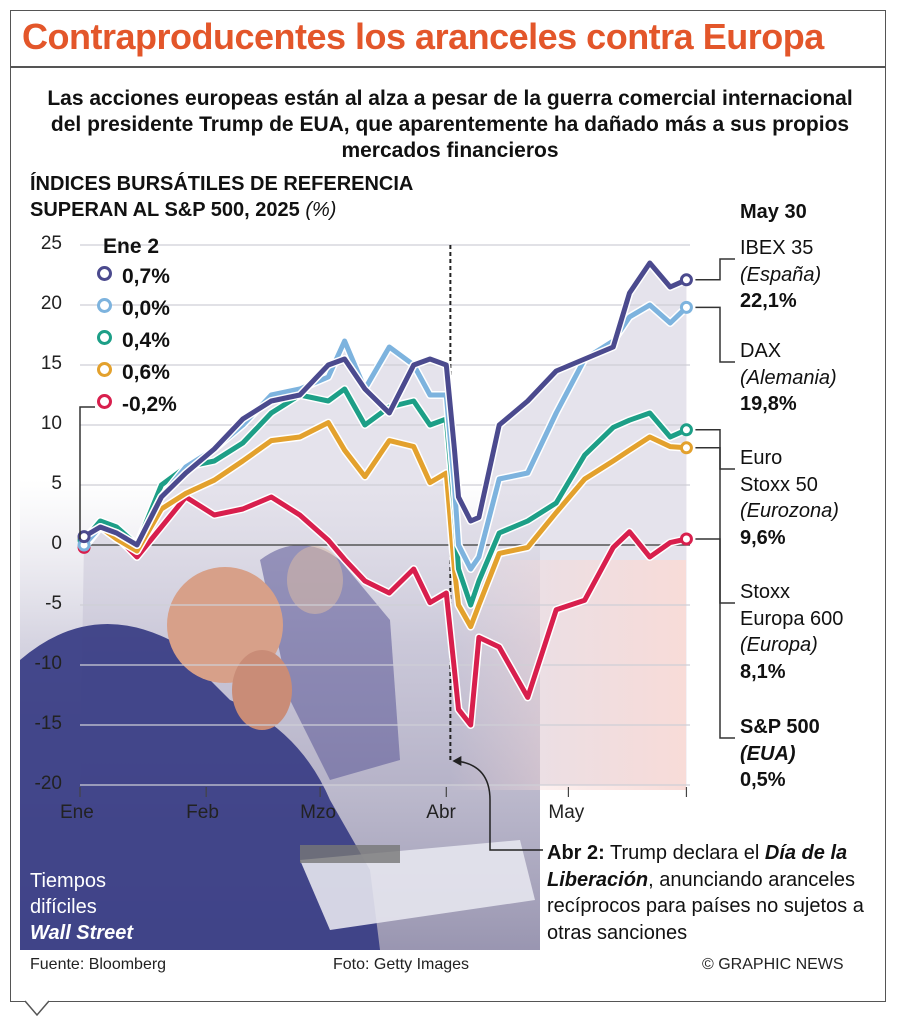 The image size is (897, 1024). I want to click on legend-item: 0,7%, so click(133, 277).